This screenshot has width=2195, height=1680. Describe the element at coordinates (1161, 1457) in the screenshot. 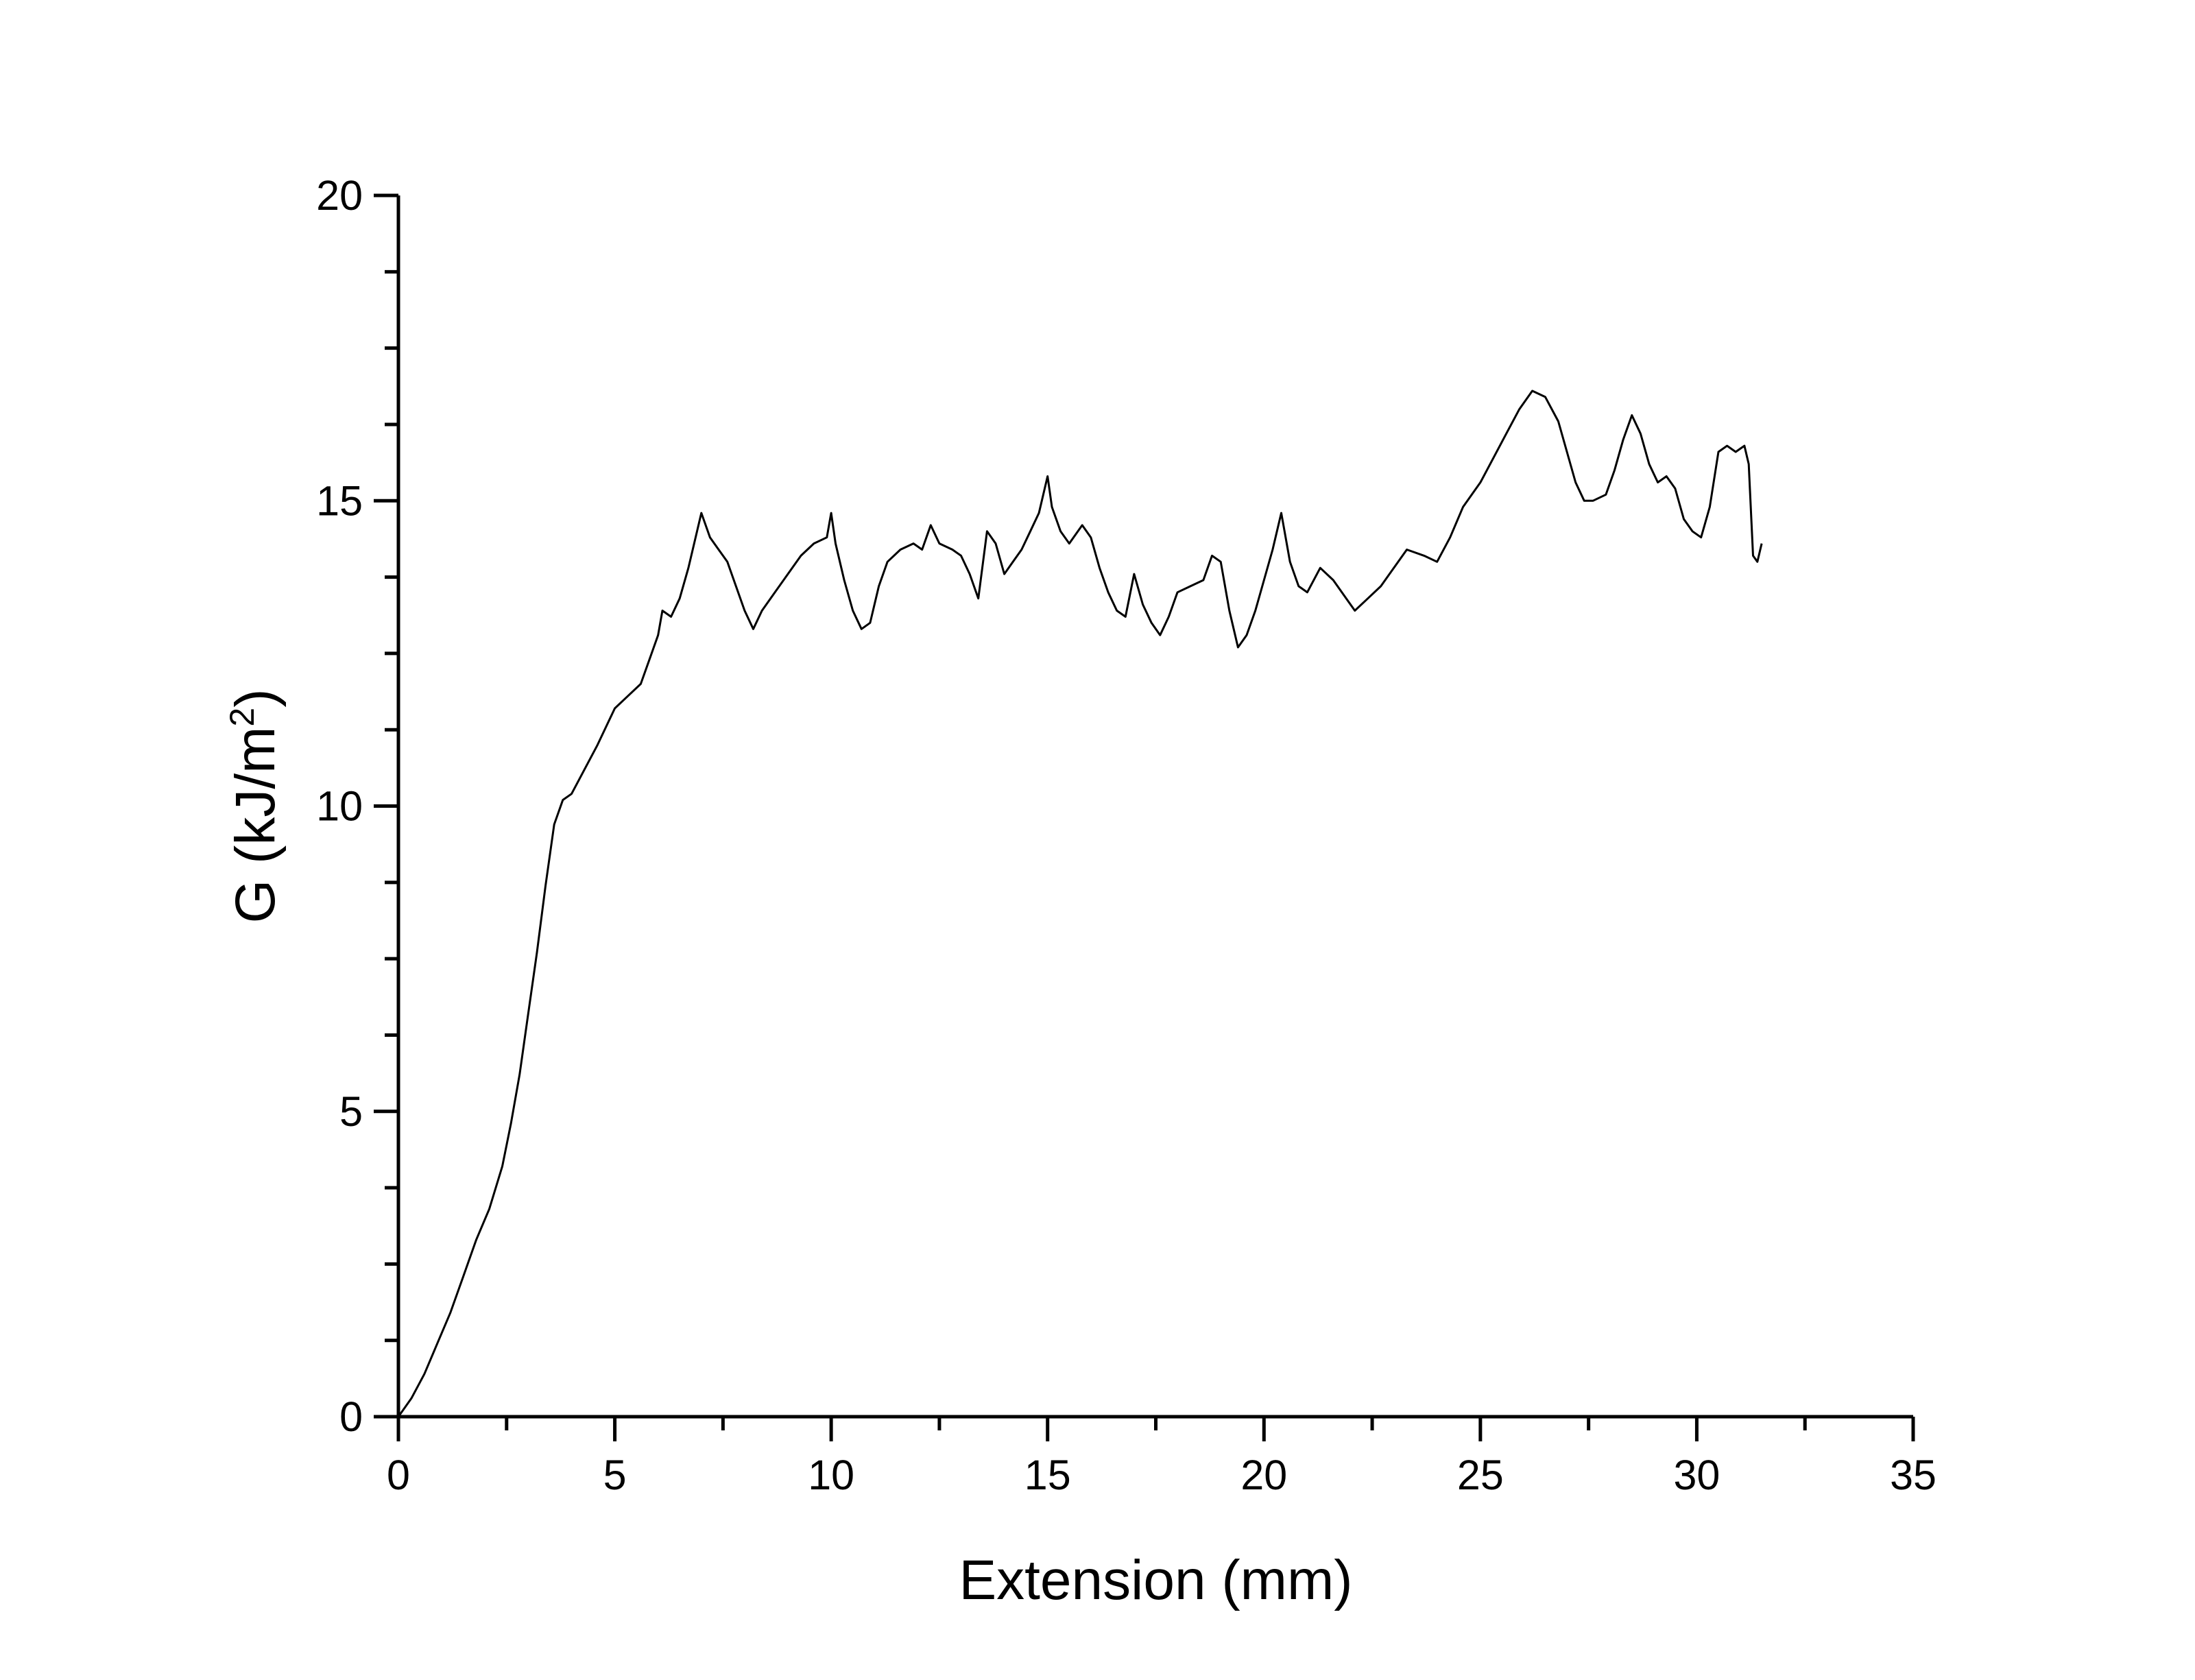

I see `x-ticks: 0 5 10 15 20 25 30 35` at that location.